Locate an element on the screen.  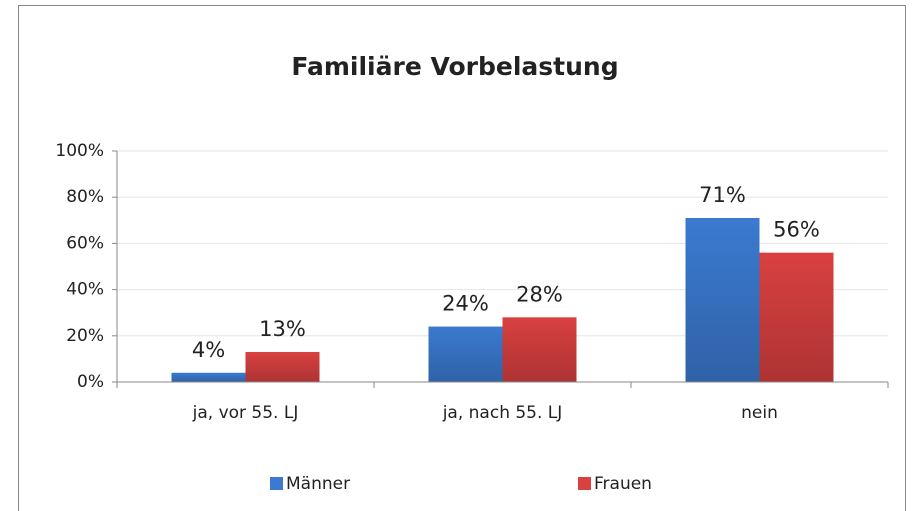
y-tick-label: 80% is located at coordinates (85, 197).